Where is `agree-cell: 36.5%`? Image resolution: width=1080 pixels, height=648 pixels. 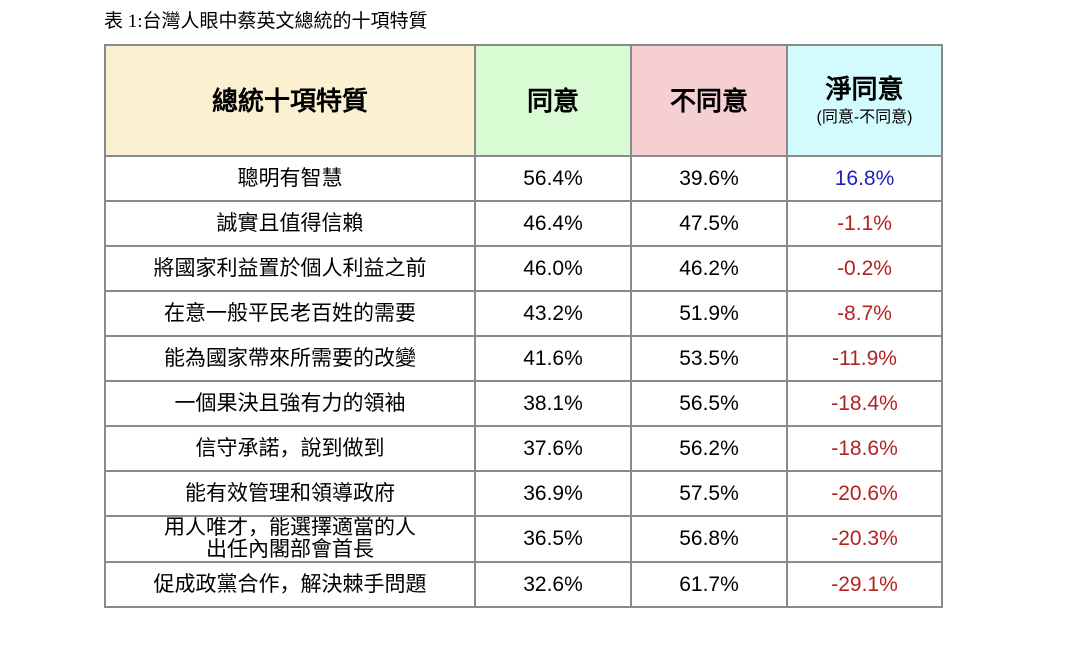 agree-cell: 36.5% is located at coordinates (553, 539).